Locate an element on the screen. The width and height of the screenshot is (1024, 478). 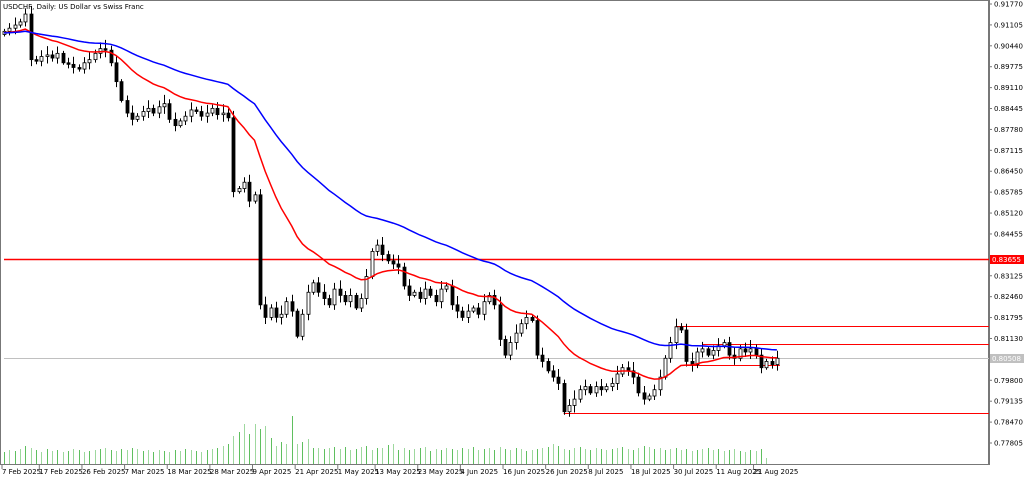
price-tick-label: 0.91770 is located at coordinates (1008, 5).